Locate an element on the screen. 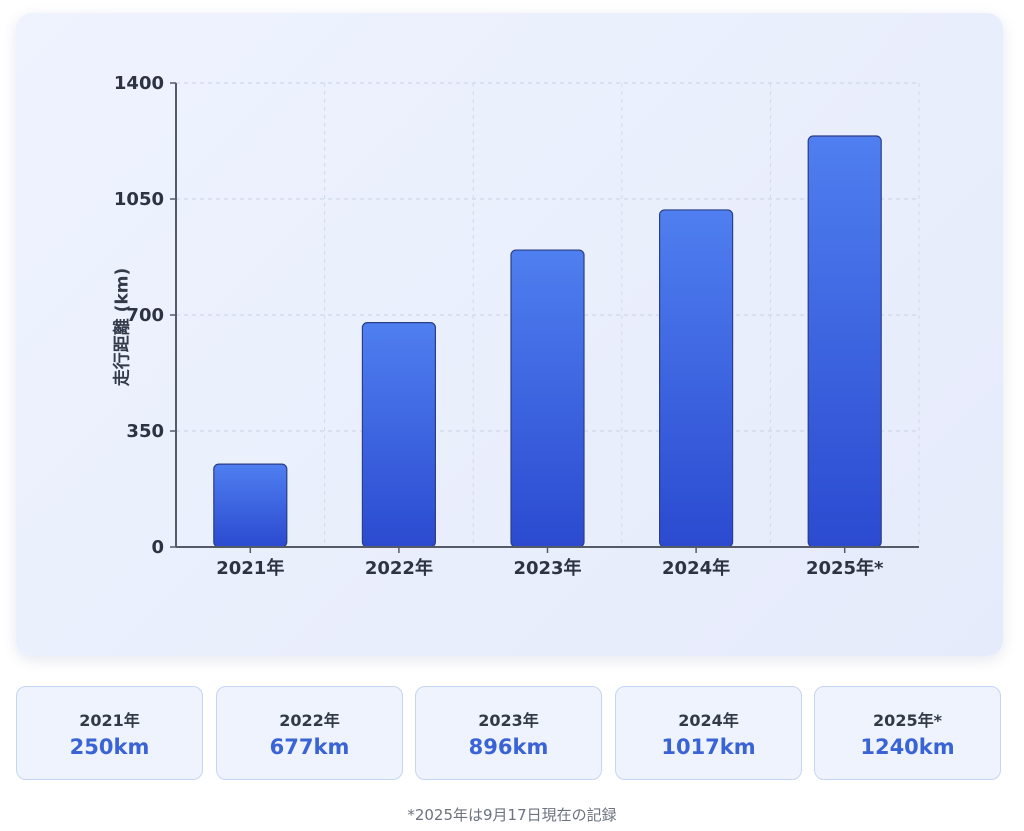 This screenshot has width=1024, height=831. x-tick-label: 2025年* is located at coordinates (845, 568).